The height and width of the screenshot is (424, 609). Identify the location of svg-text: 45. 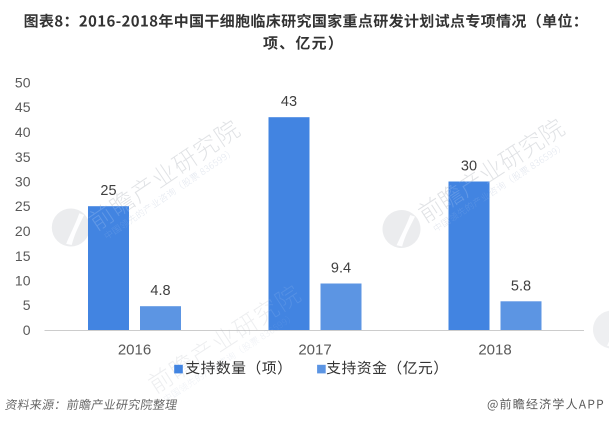
(23, 107).